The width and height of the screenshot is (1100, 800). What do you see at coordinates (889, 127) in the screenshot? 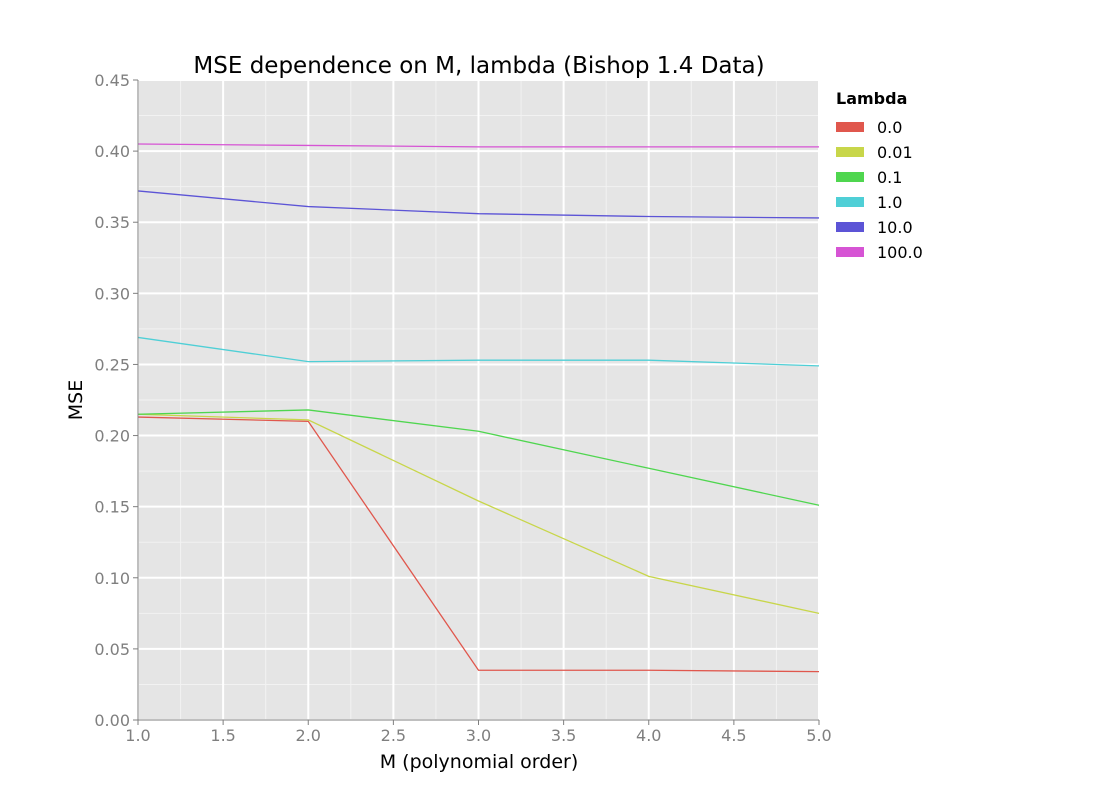
I see `legend-label-0.0: 0.0` at bounding box center [889, 127].